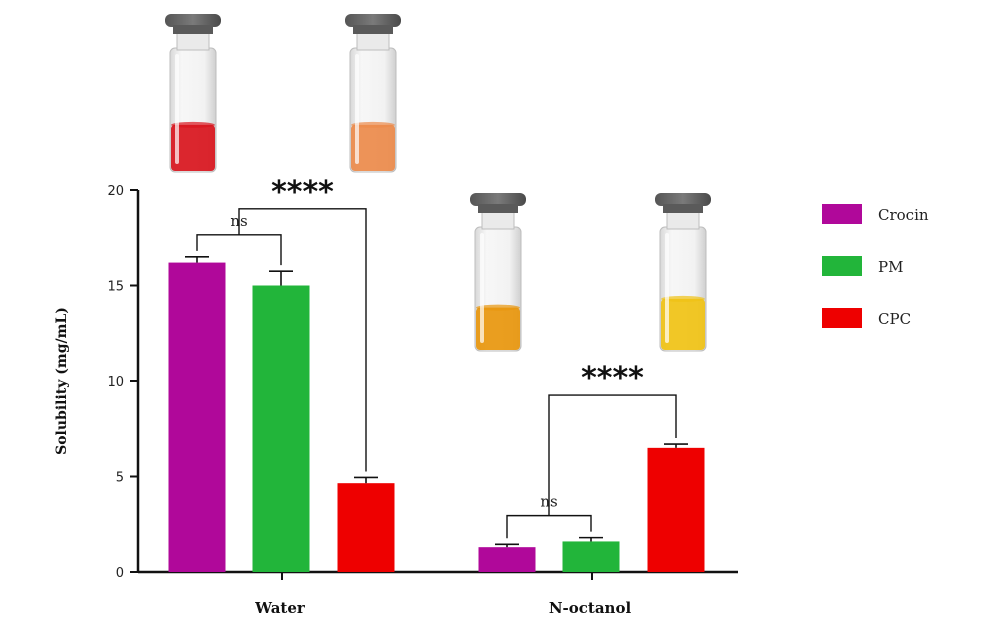 This screenshot has height=623, width=1000. I want to click on y-tick-label: 20, so click(115, 191).